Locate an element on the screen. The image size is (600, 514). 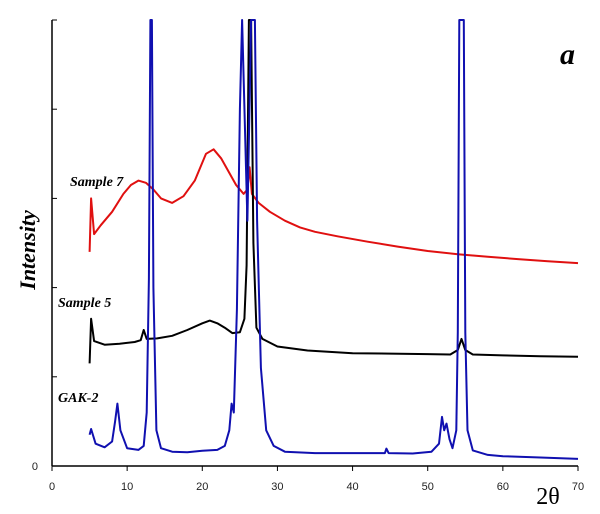
sample-7-label: Sample 7 is located at coordinates (97, 182).